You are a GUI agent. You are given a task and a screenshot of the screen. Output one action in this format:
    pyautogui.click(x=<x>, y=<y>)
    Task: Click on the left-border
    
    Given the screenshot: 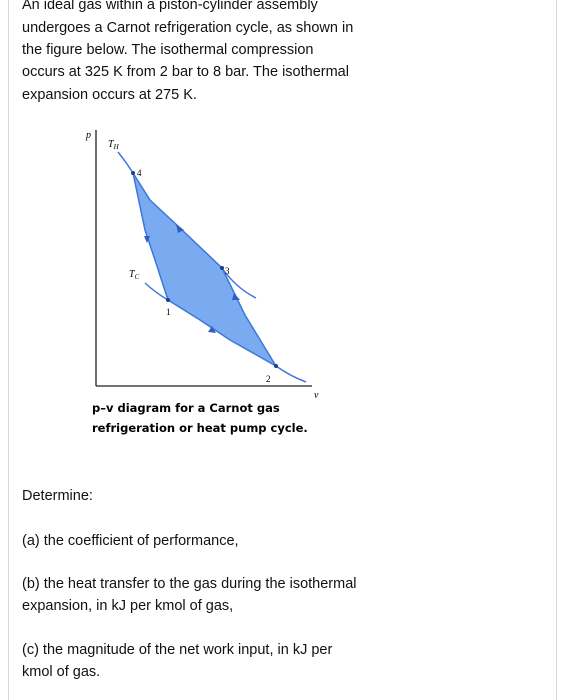 What is the action you would take?
    pyautogui.click(x=8, y=350)
    